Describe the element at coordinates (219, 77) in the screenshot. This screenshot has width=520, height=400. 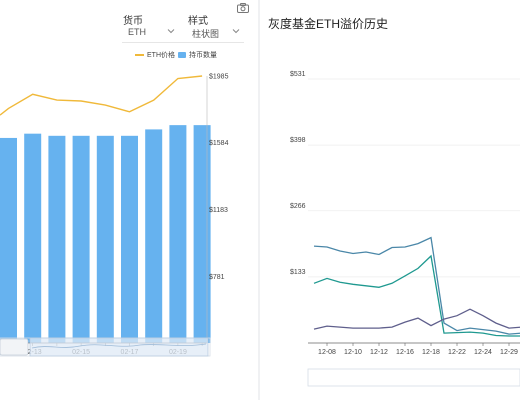
I see `y-tick-label: $1985` at that location.